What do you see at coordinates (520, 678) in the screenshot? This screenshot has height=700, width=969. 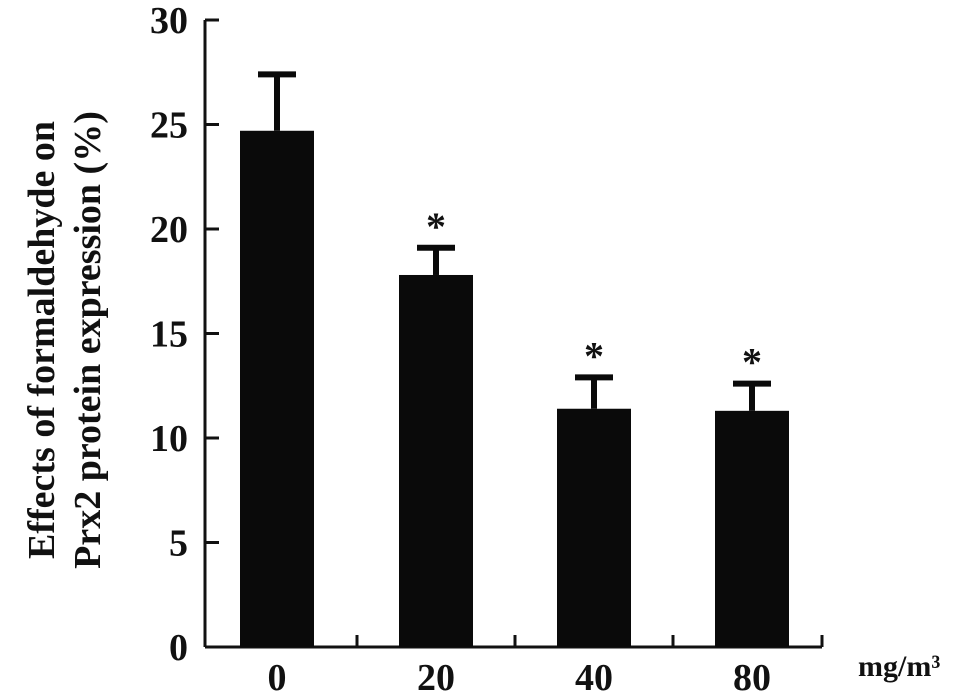 I see `x-tick-labels: 0 20 40 80` at bounding box center [520, 678].